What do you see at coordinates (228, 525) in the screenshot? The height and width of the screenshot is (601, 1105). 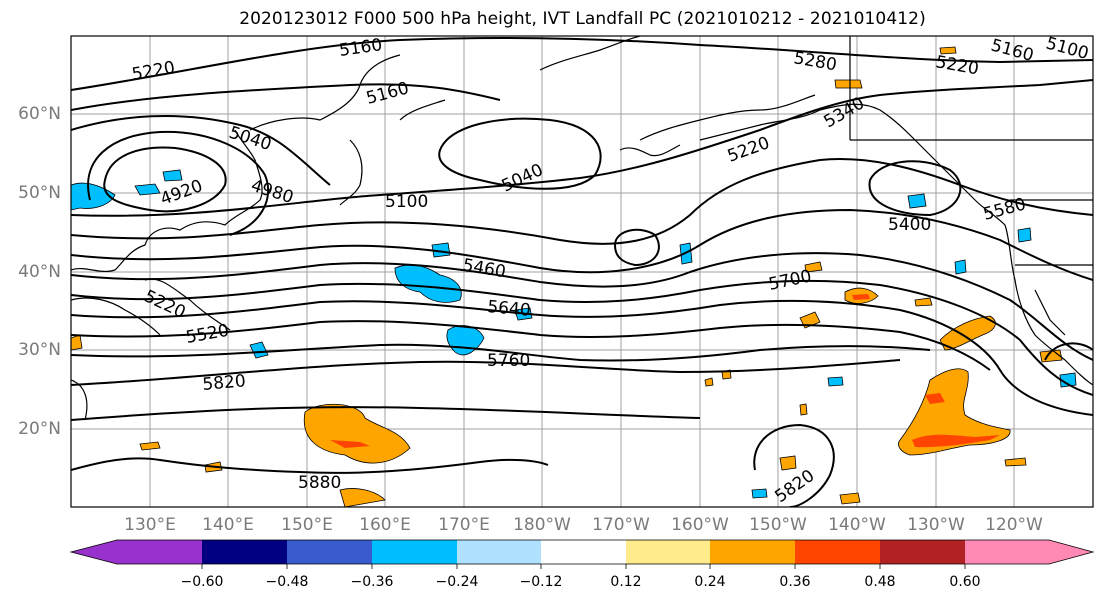 I see `lon-label: 140°E` at bounding box center [228, 525].